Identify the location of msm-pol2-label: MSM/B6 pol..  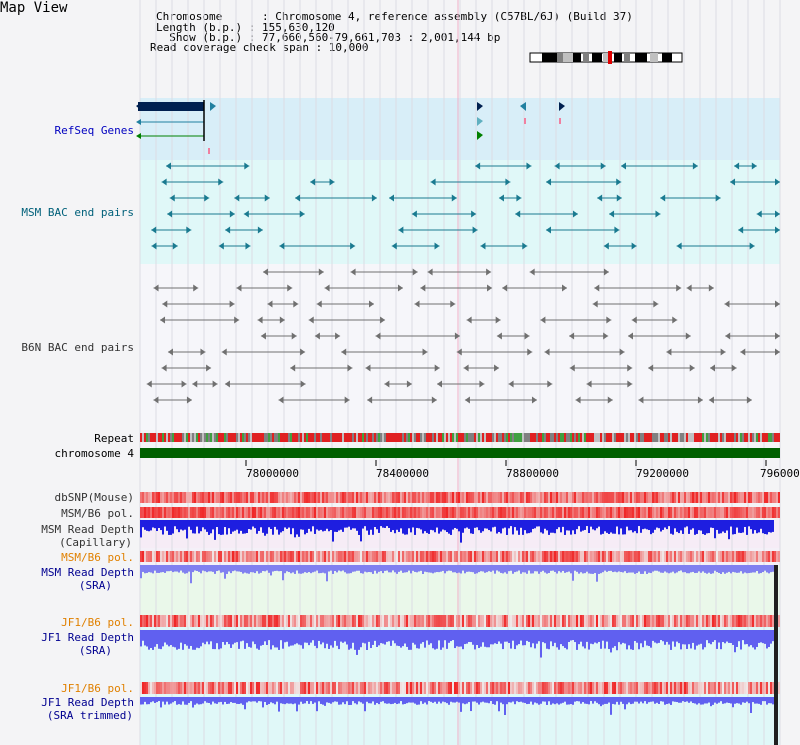
(97, 557).